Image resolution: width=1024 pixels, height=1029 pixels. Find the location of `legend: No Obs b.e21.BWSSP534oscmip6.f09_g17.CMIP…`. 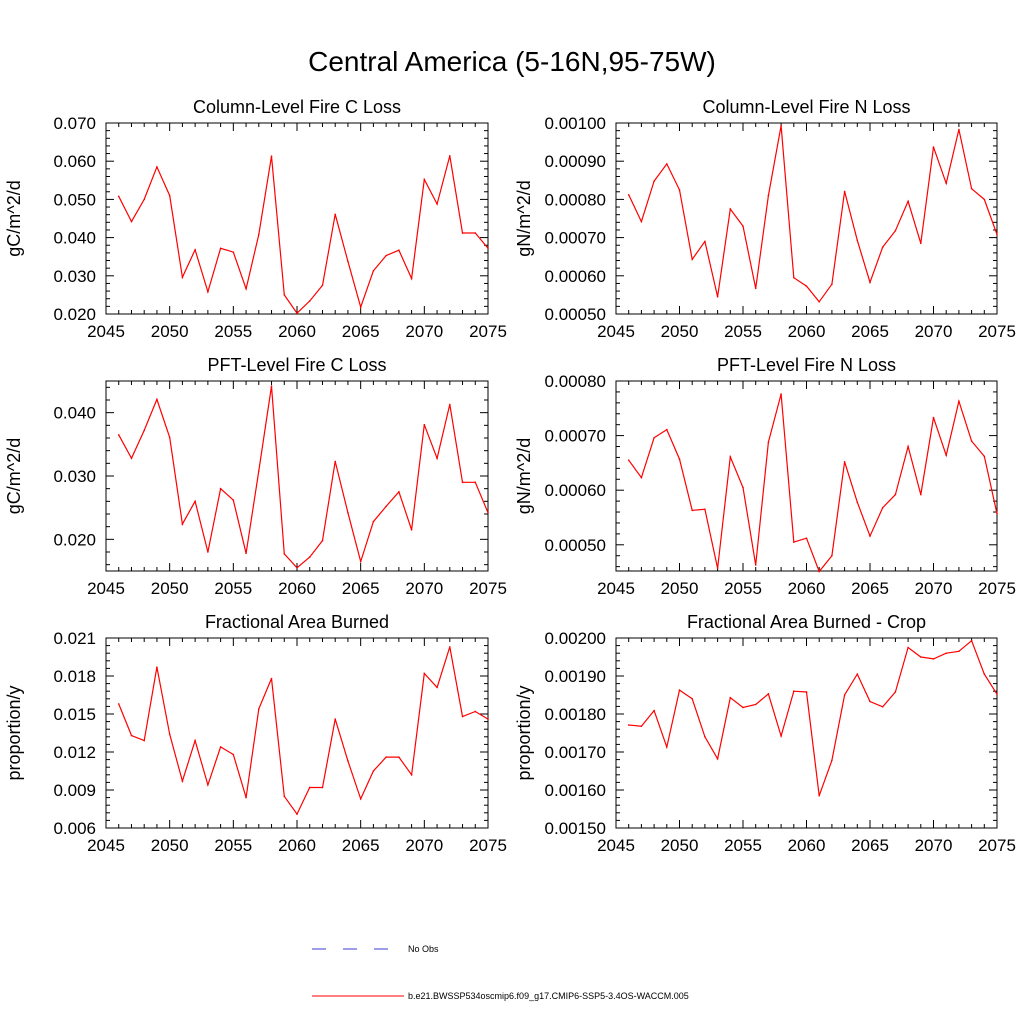

legend: No Obs b.e21.BWSSP534oscmip6.f09_g17.CMIP… is located at coordinates (500, 972).